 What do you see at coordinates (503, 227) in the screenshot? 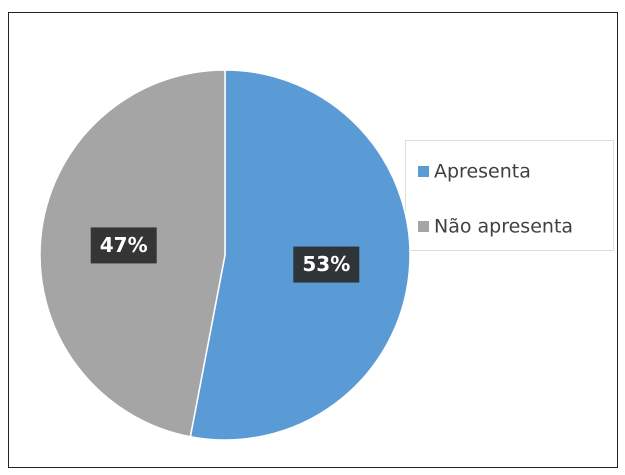
I see `legend-text: Não apresenta` at bounding box center [503, 227].